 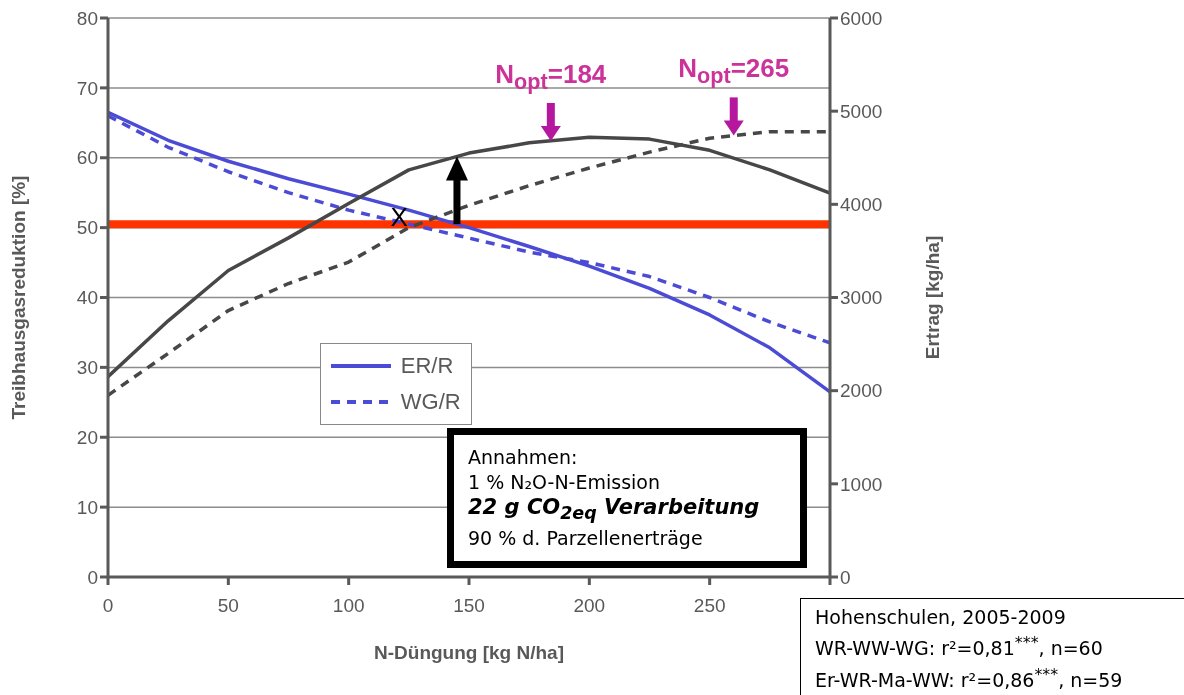 I want to click on y-tick-label: 60, so click(x=87, y=158).